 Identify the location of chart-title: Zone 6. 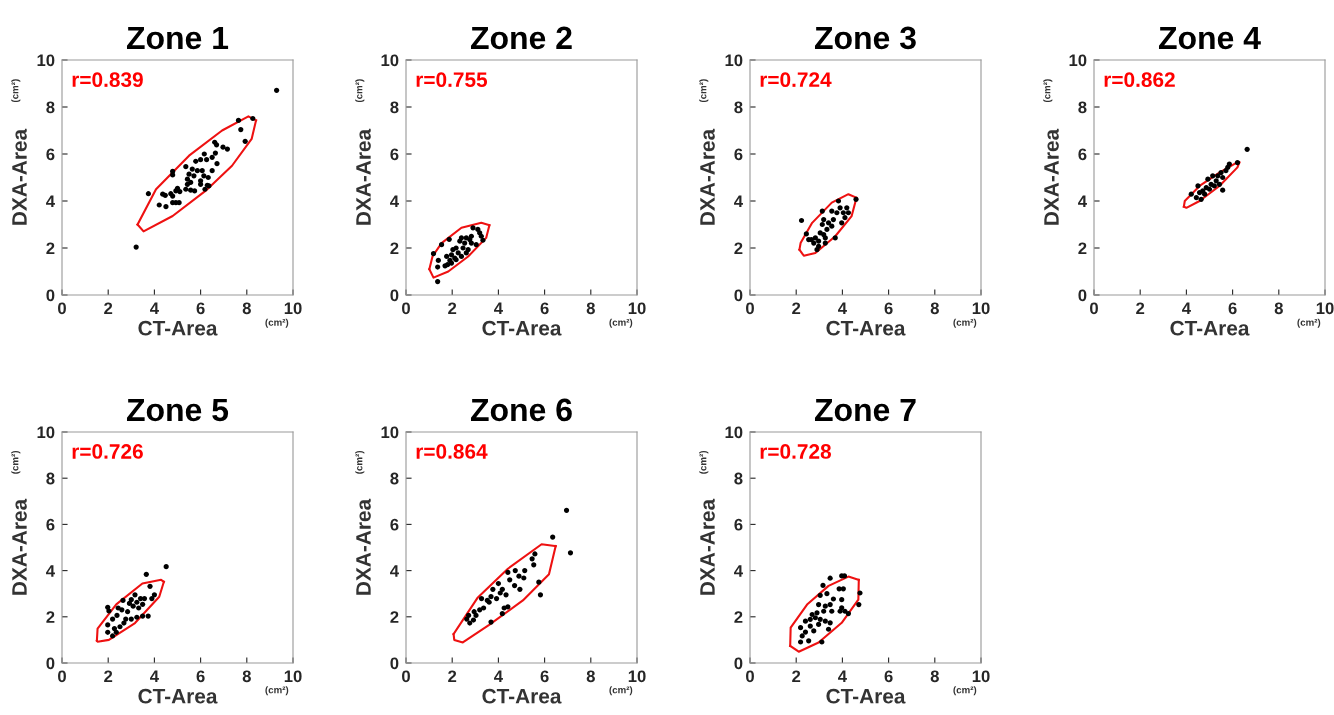
(521, 410).